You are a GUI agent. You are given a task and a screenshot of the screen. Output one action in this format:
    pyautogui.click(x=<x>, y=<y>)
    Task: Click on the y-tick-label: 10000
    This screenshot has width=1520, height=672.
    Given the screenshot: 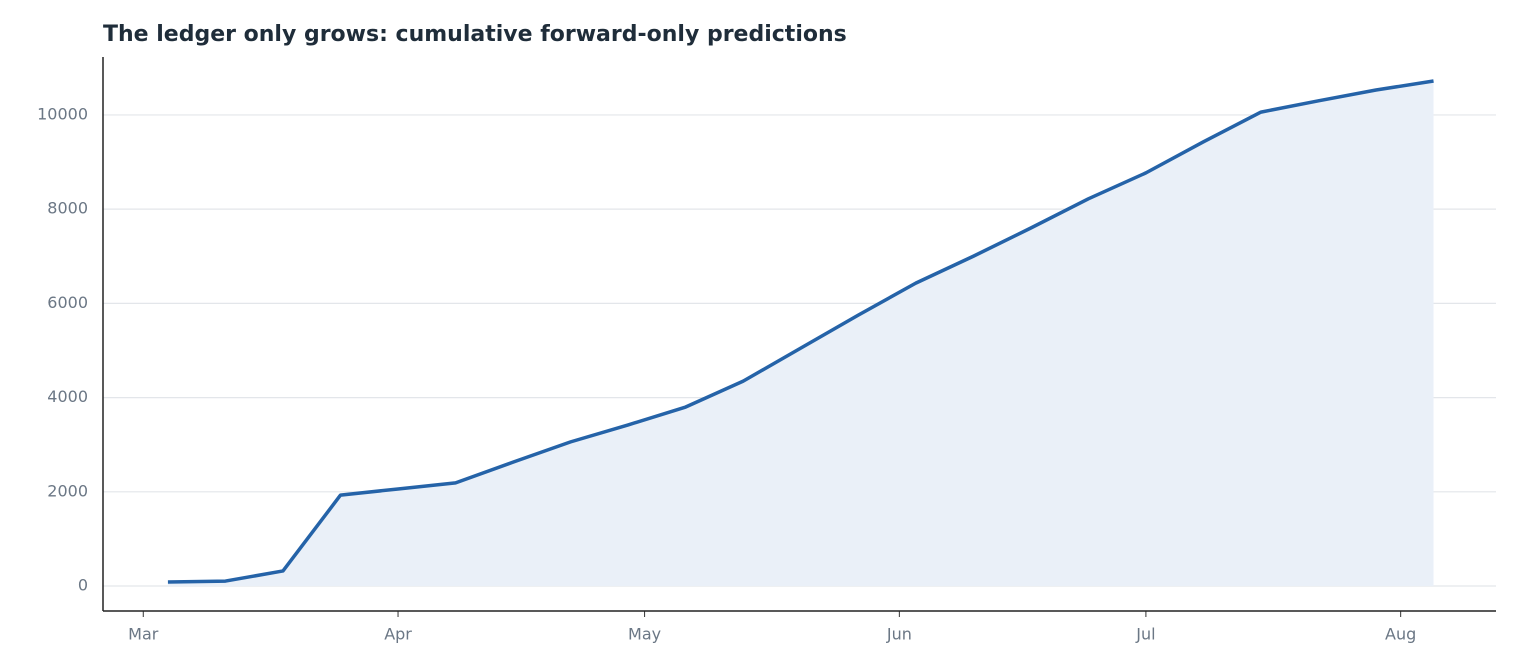 What is the action you would take?
    pyautogui.click(x=62, y=113)
    